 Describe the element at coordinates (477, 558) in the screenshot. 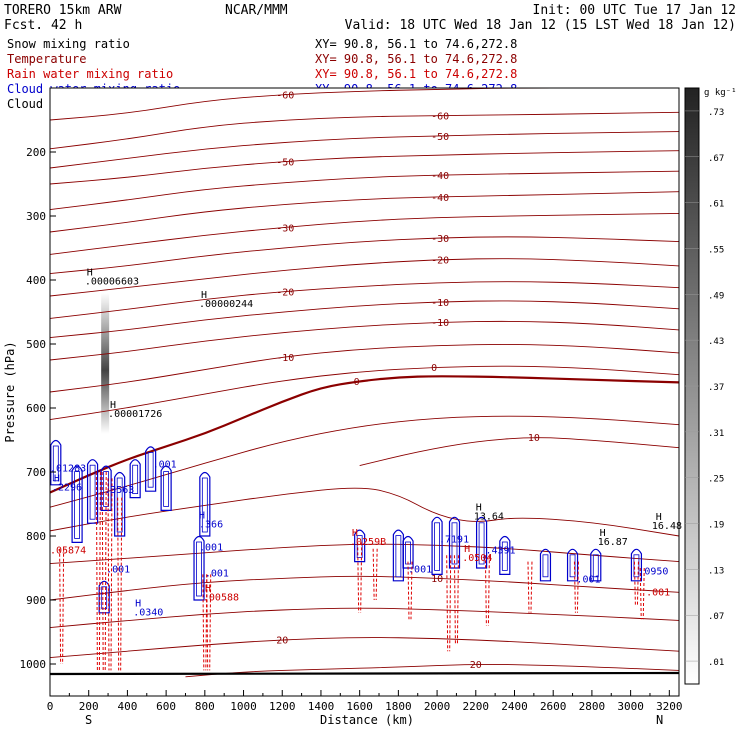

I see `field-extremum-label: .0504` at that location.